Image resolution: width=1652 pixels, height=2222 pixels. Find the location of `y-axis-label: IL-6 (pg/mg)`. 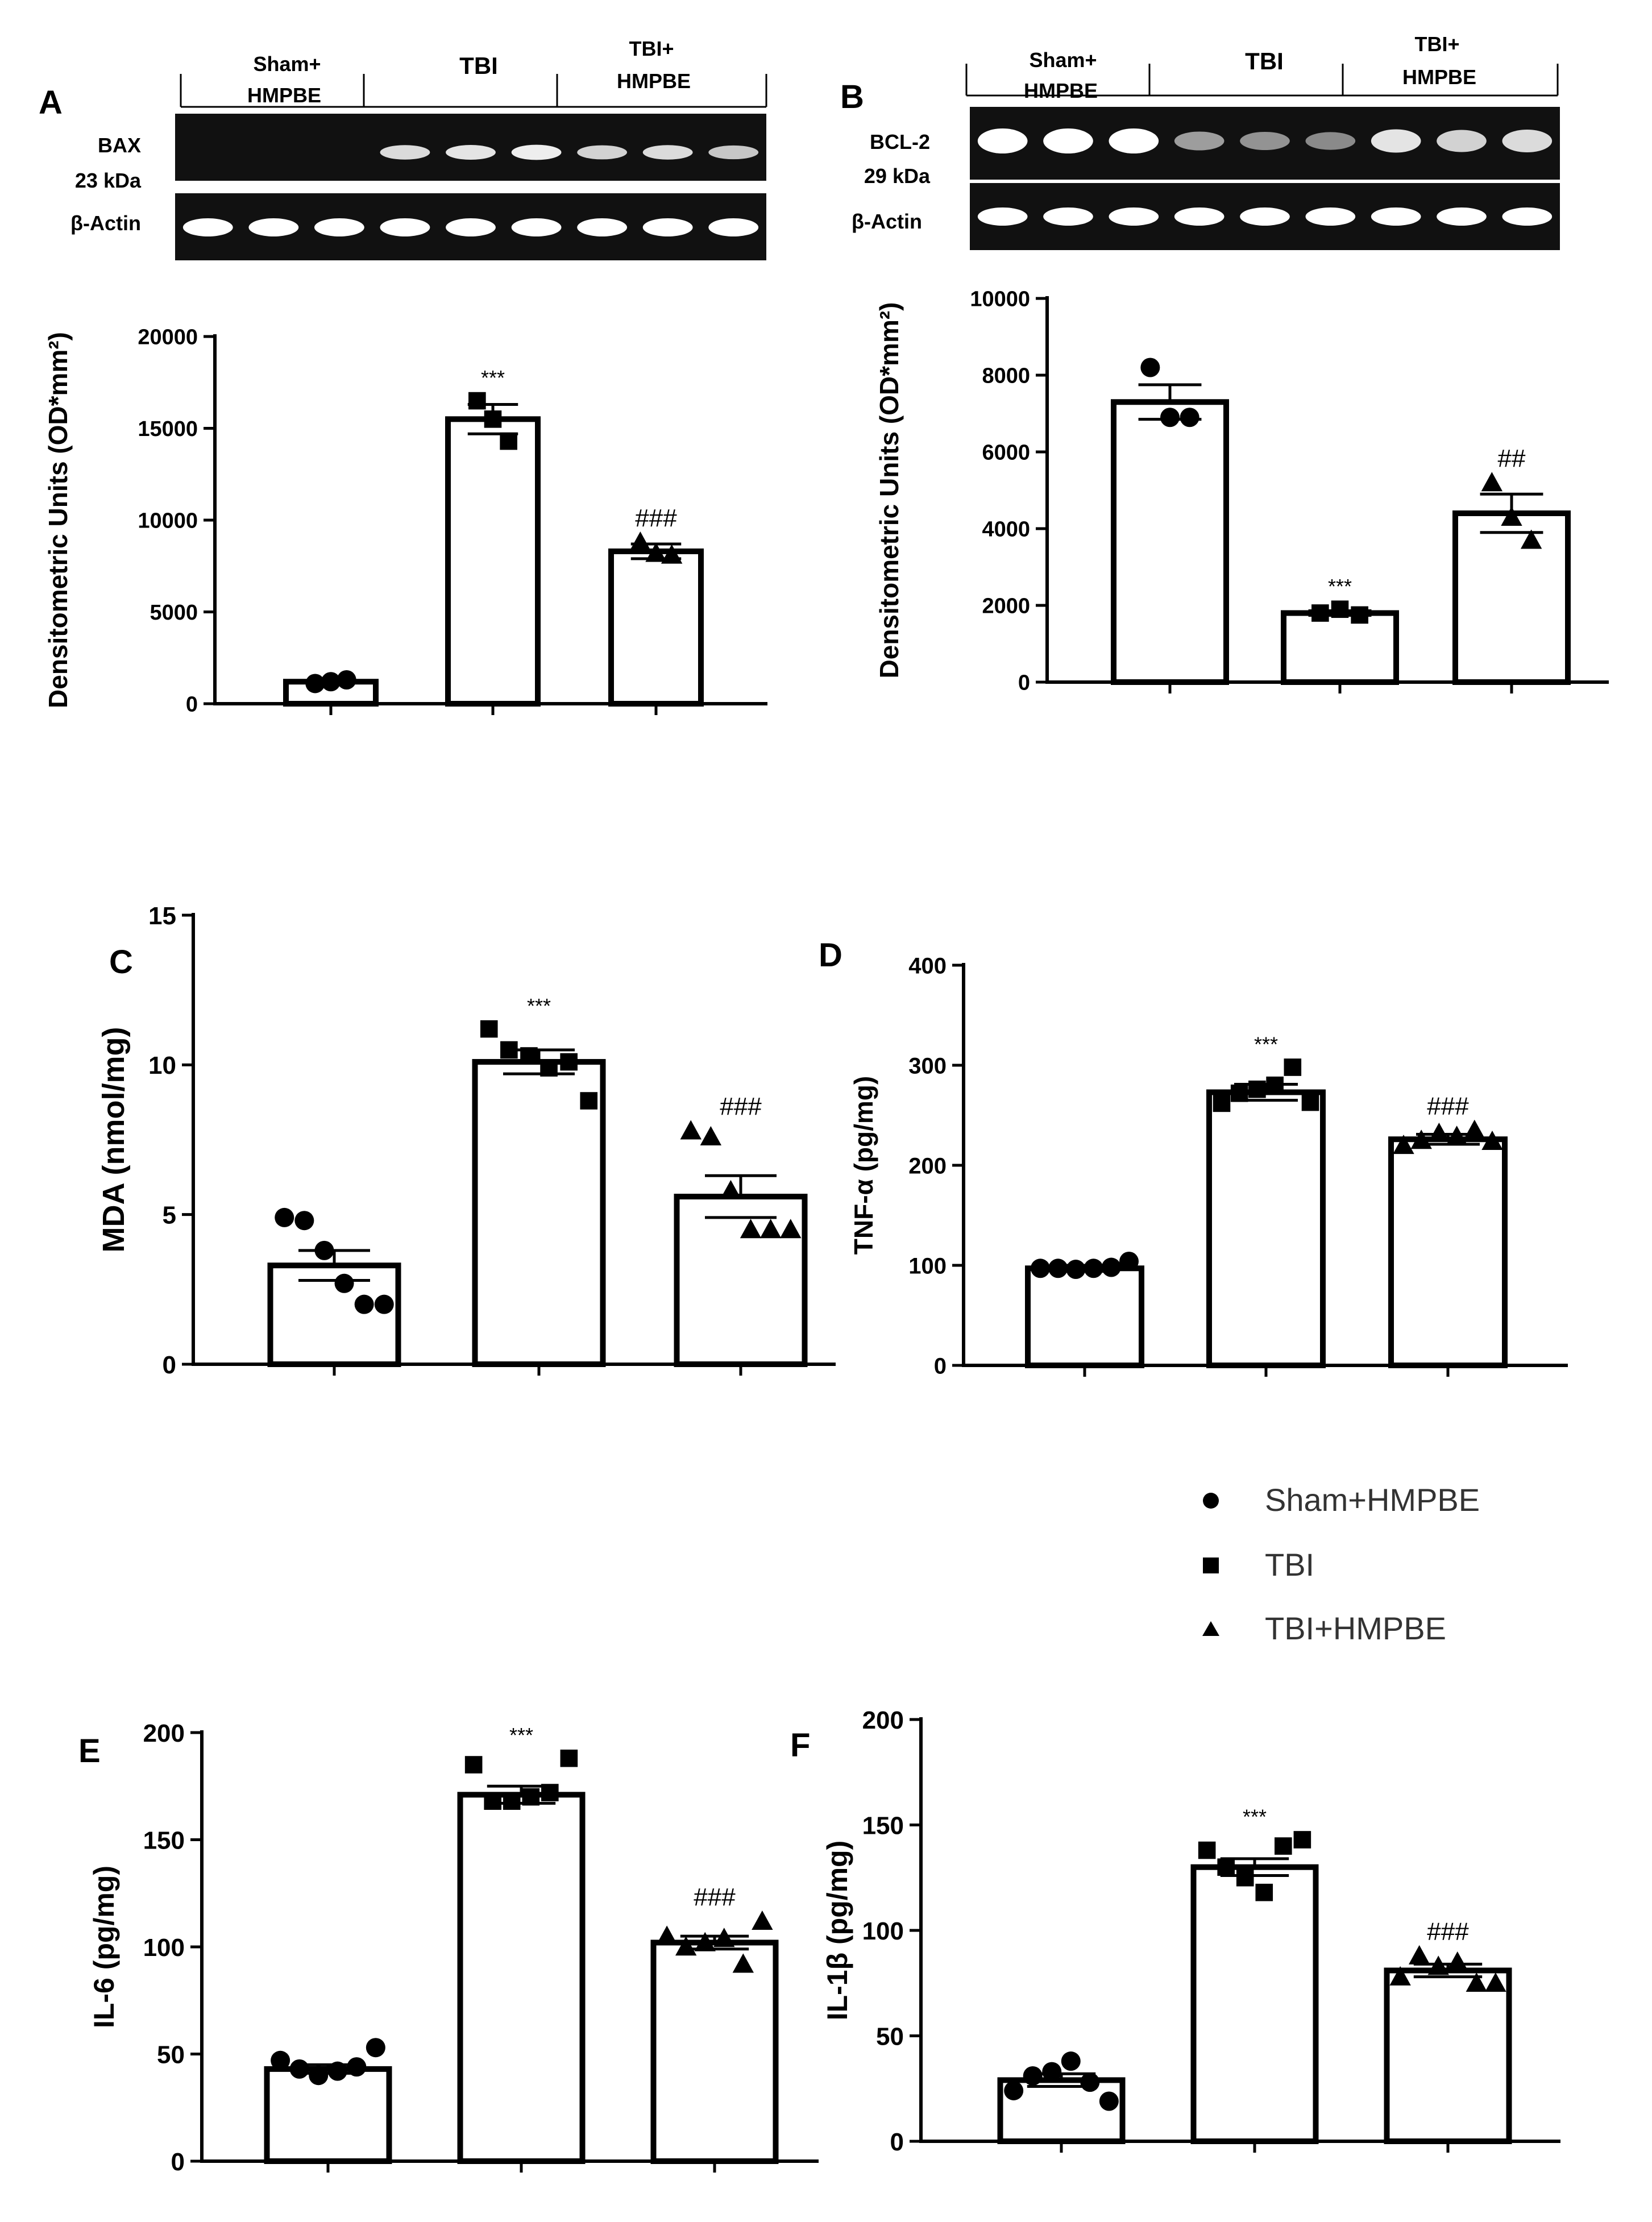

y-axis-label: IL-6 (pg/mg) is located at coordinates (104, 1947).